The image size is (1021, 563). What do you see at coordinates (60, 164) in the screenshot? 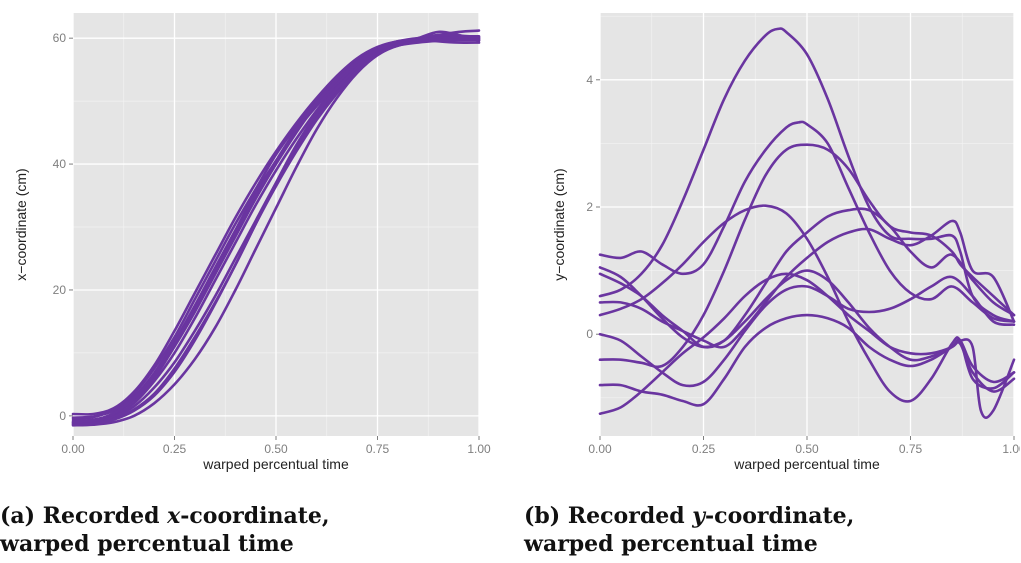
I see `y-tick-label: 40` at bounding box center [60, 164].